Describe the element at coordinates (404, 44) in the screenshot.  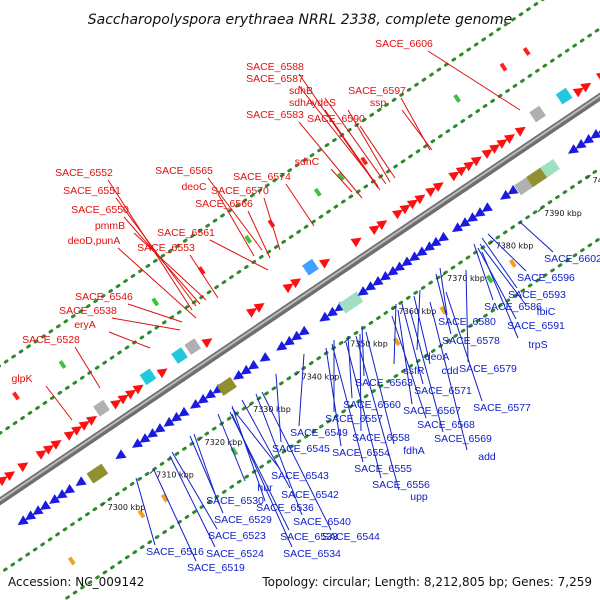
I see `forward-gene-label: SACE_6606` at that location.